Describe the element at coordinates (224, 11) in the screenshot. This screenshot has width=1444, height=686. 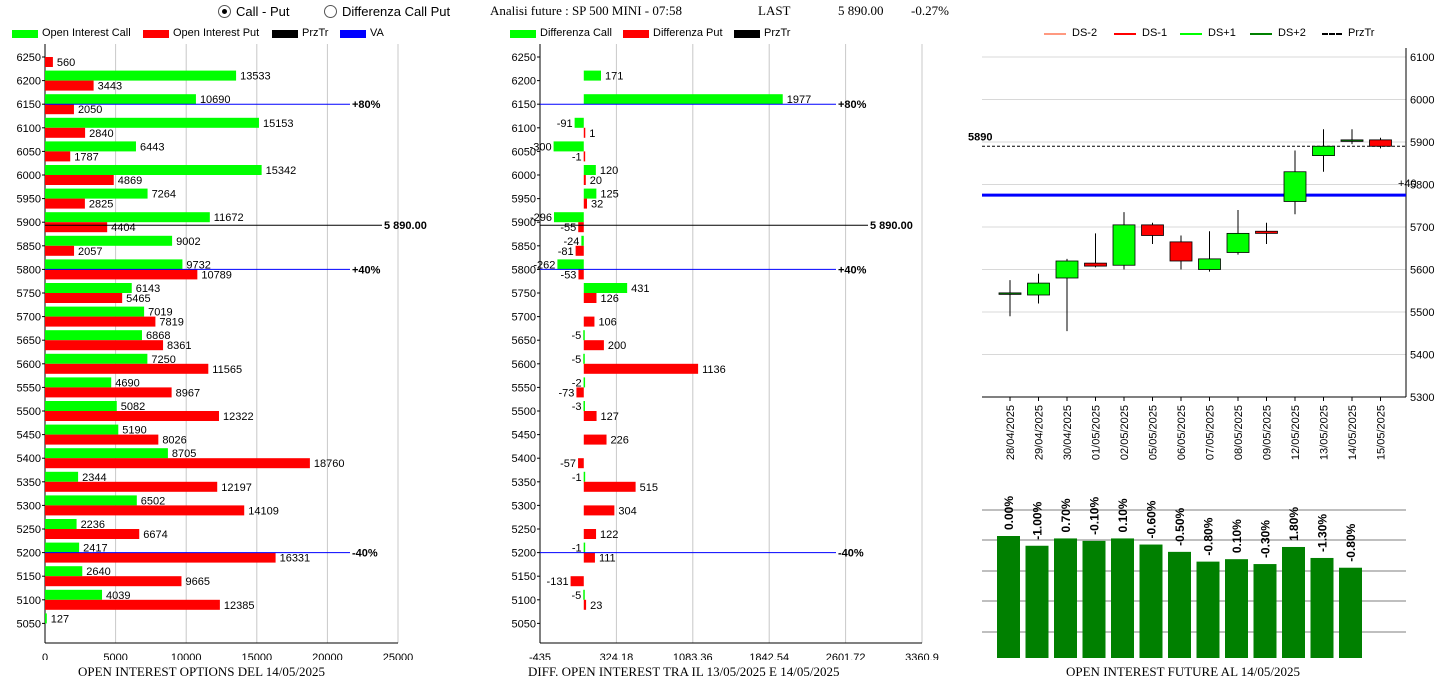
I see `radio-call-put` at that location.